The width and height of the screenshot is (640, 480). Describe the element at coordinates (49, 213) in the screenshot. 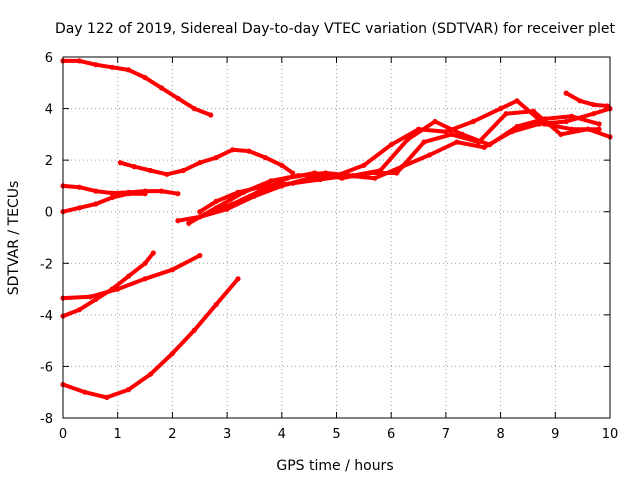

I see `y-tick-label: 0` at that location.